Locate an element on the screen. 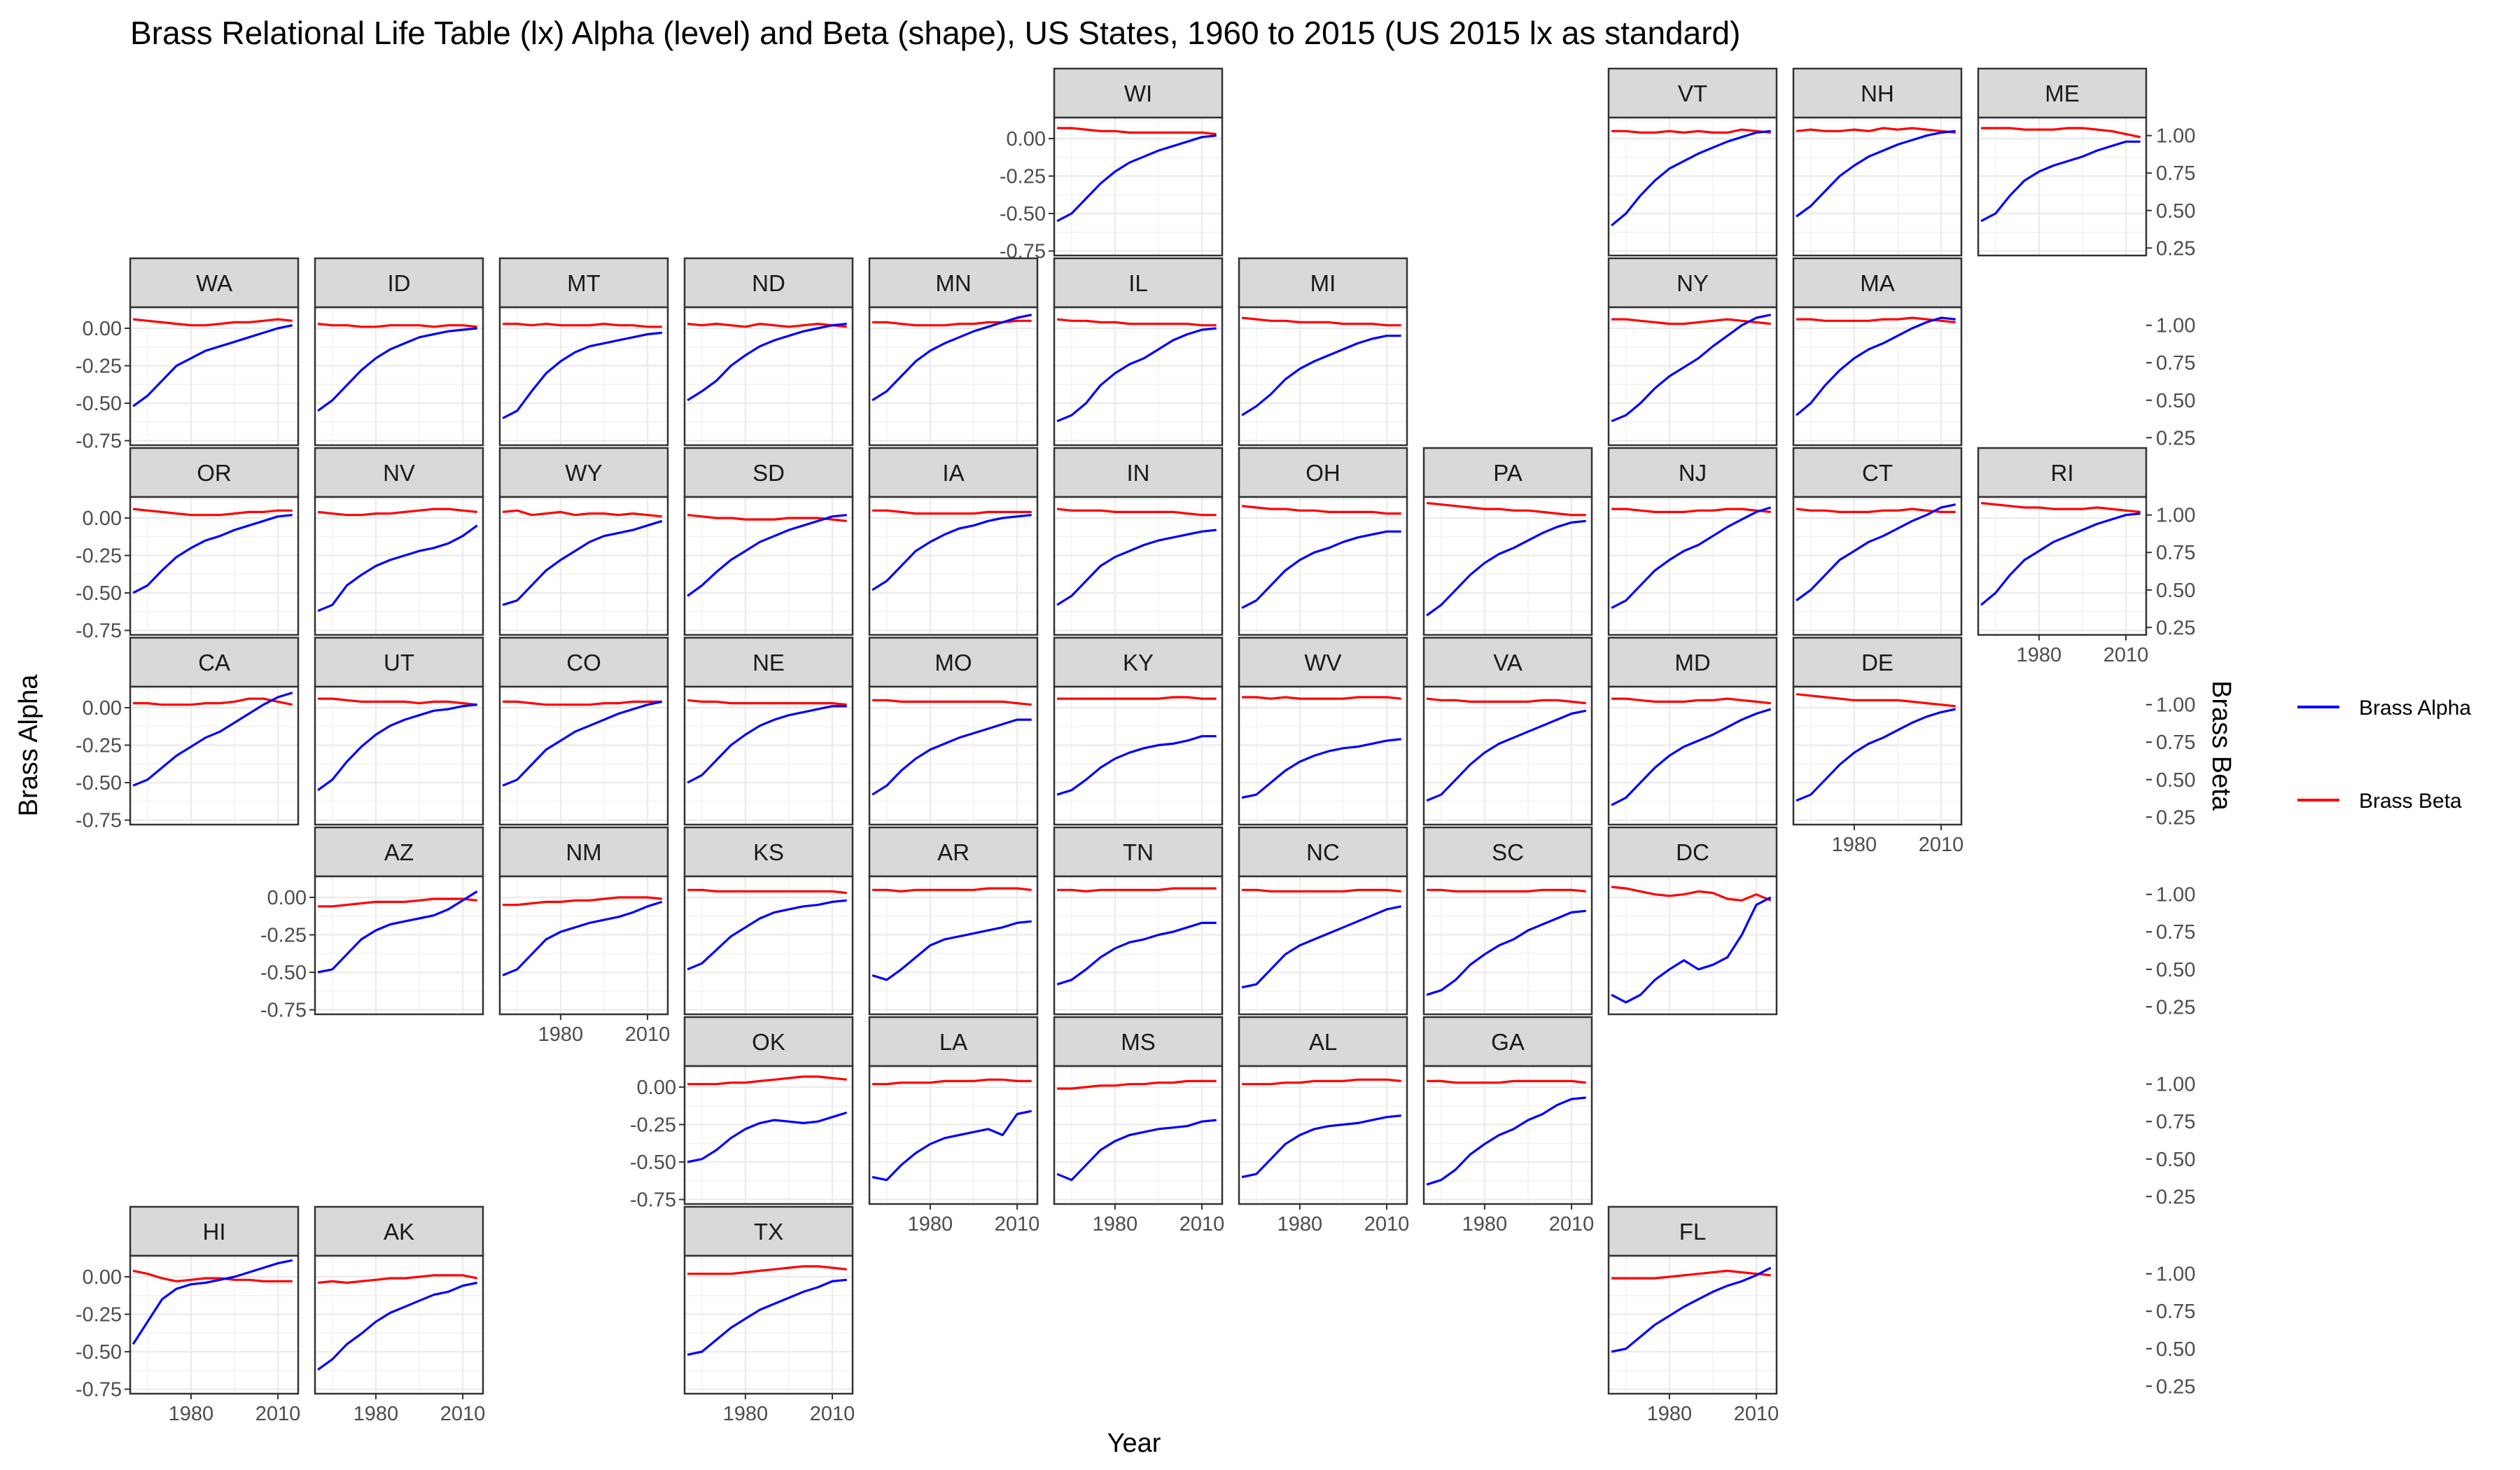 The width and height of the screenshot is (2520, 1470). facet-strip-pa is located at coordinates (1507, 472).